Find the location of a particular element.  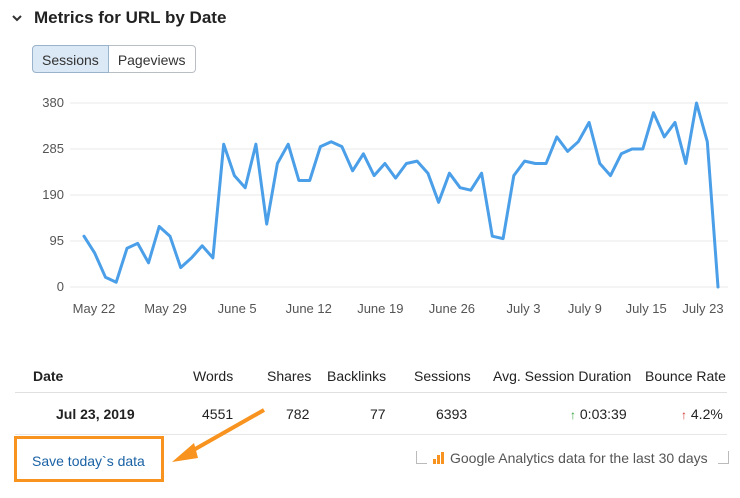

x-tick-label: June 19 is located at coordinates (380, 308).